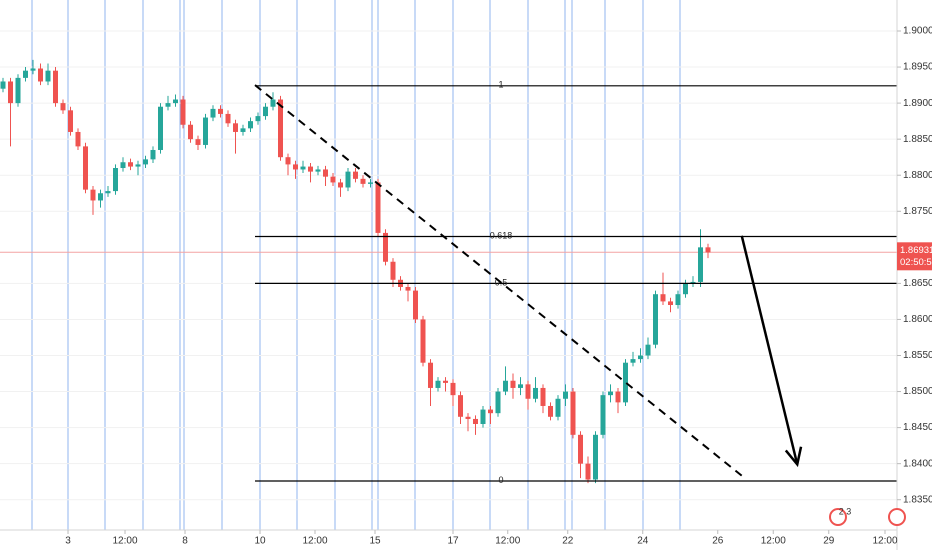  I want to click on fib-label: 0, so click(500, 480).